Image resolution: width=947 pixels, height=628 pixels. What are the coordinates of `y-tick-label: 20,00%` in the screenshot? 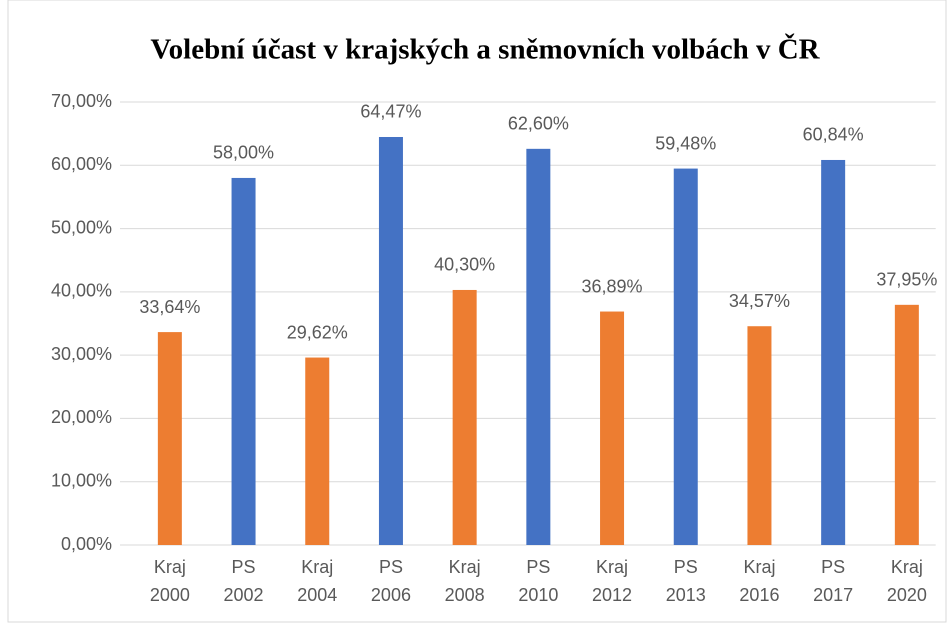 It's located at (81, 417).